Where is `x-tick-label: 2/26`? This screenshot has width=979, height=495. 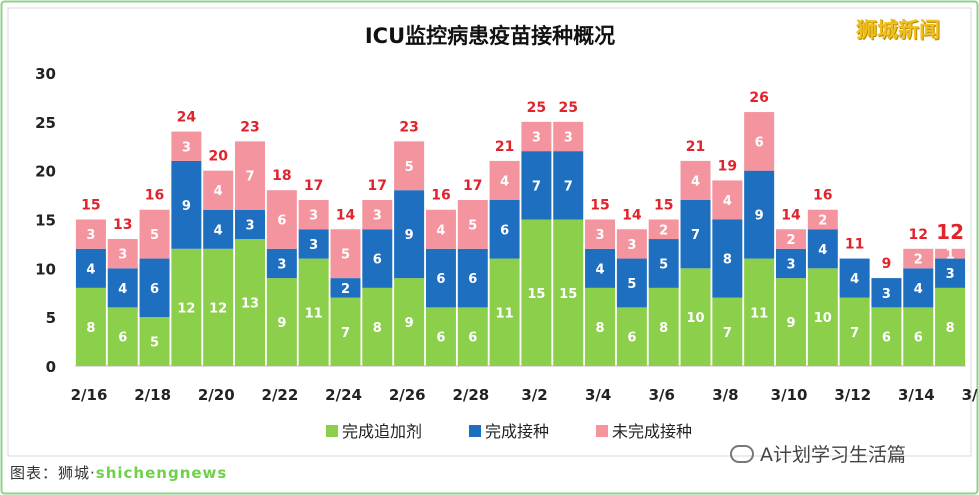 x-tick-label: 2/26 is located at coordinates (407, 395).